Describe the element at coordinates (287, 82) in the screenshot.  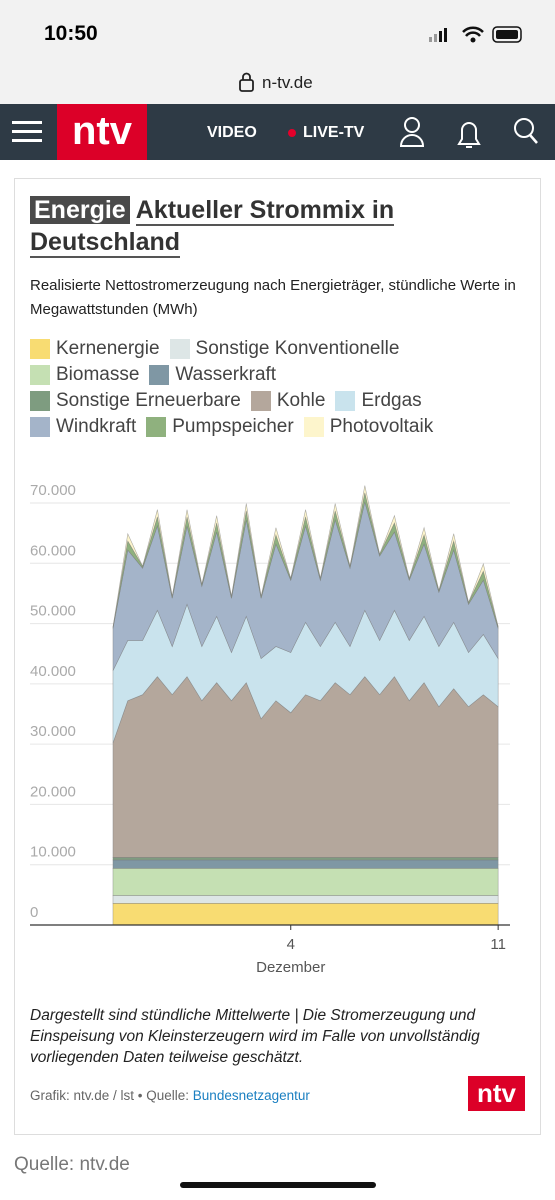
I see `url: n-tv.de` at that location.